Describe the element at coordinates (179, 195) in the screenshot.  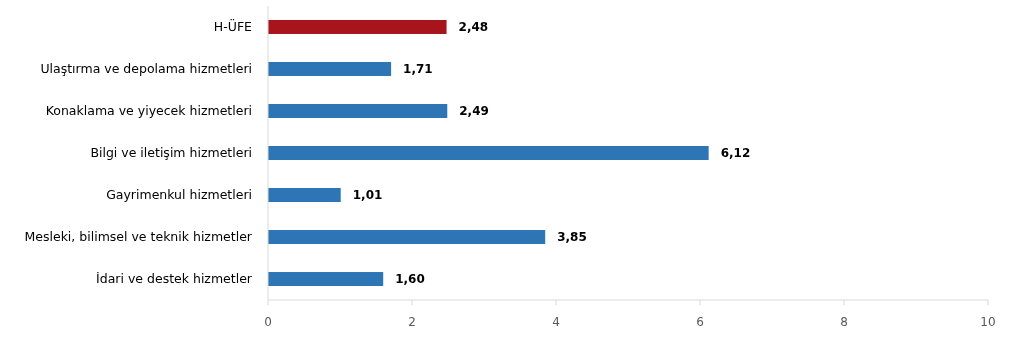
I see `y-tick-label: Gayrimenkul hizmetleri` at that location.